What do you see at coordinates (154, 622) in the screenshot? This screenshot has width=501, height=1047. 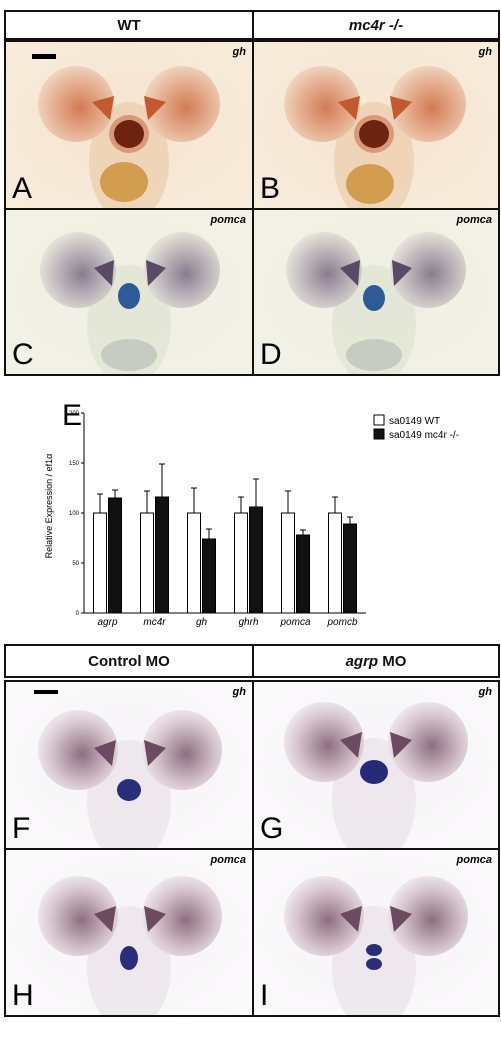 I see `x-tick-label: mc4r` at bounding box center [154, 622].